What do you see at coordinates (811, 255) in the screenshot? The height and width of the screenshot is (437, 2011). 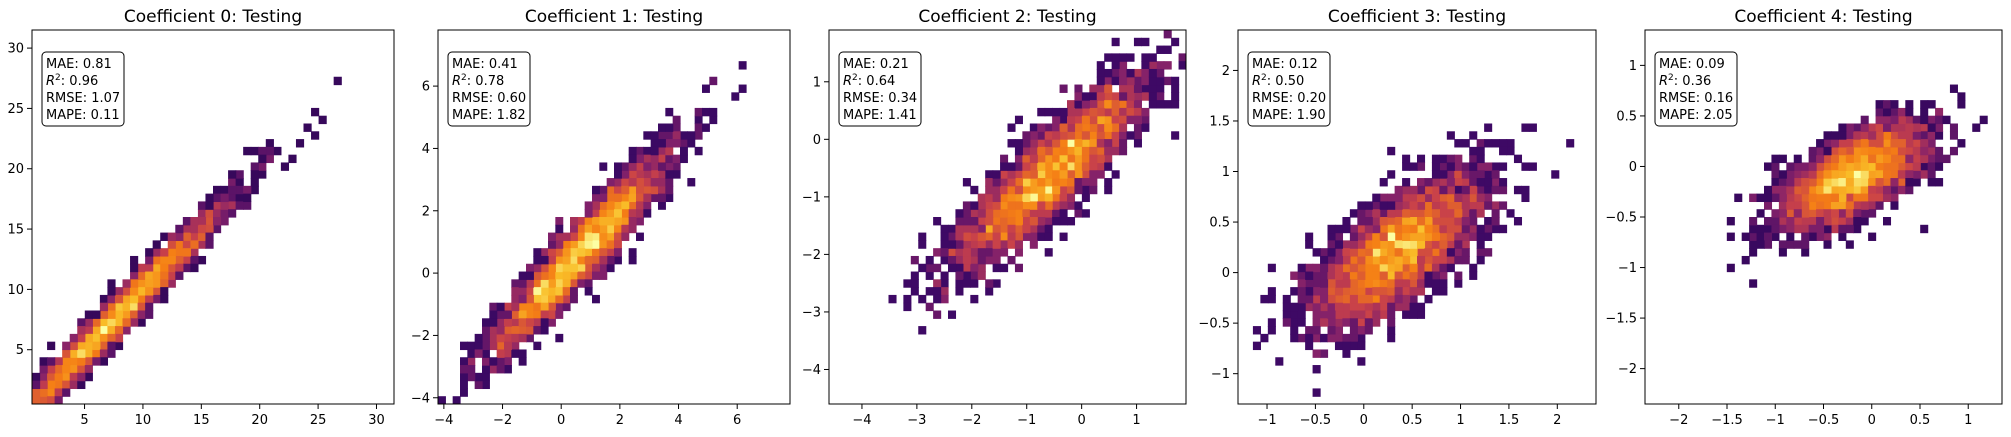 I see `y-tick-label: −2` at bounding box center [811, 255].